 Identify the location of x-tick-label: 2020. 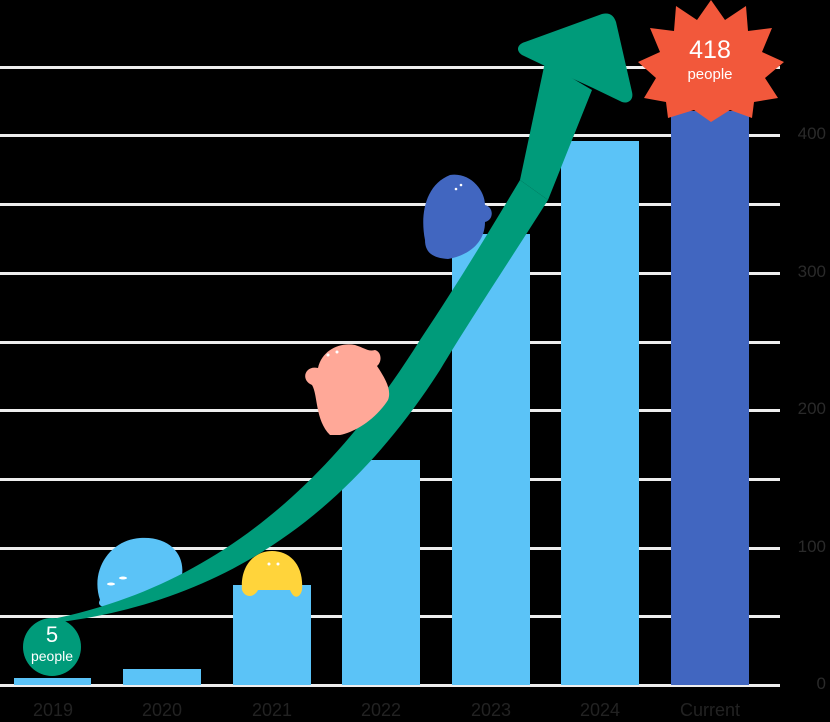
(162, 710).